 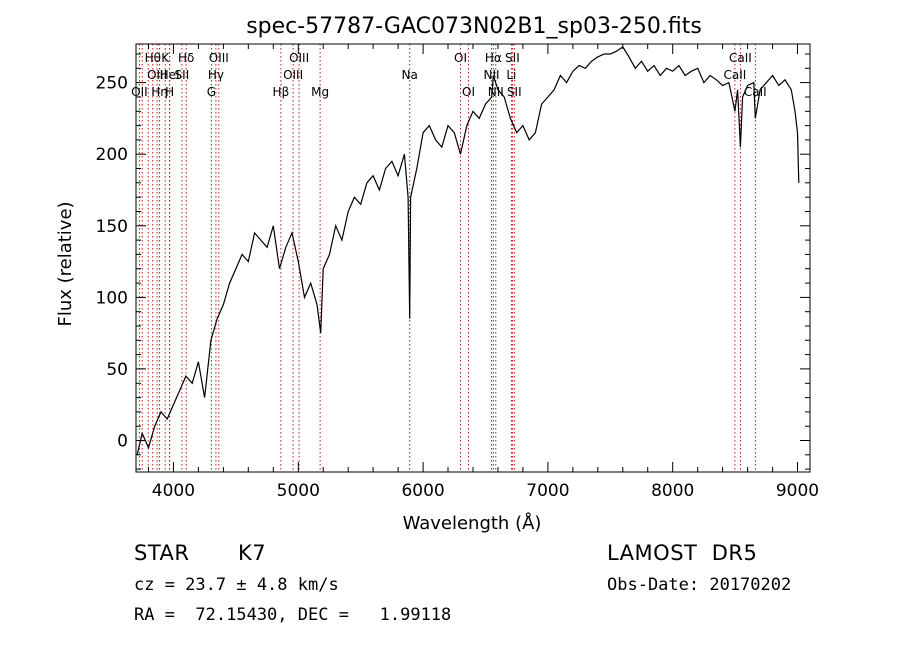 I want to click on line-marker-label: Li, so click(x=511, y=75).